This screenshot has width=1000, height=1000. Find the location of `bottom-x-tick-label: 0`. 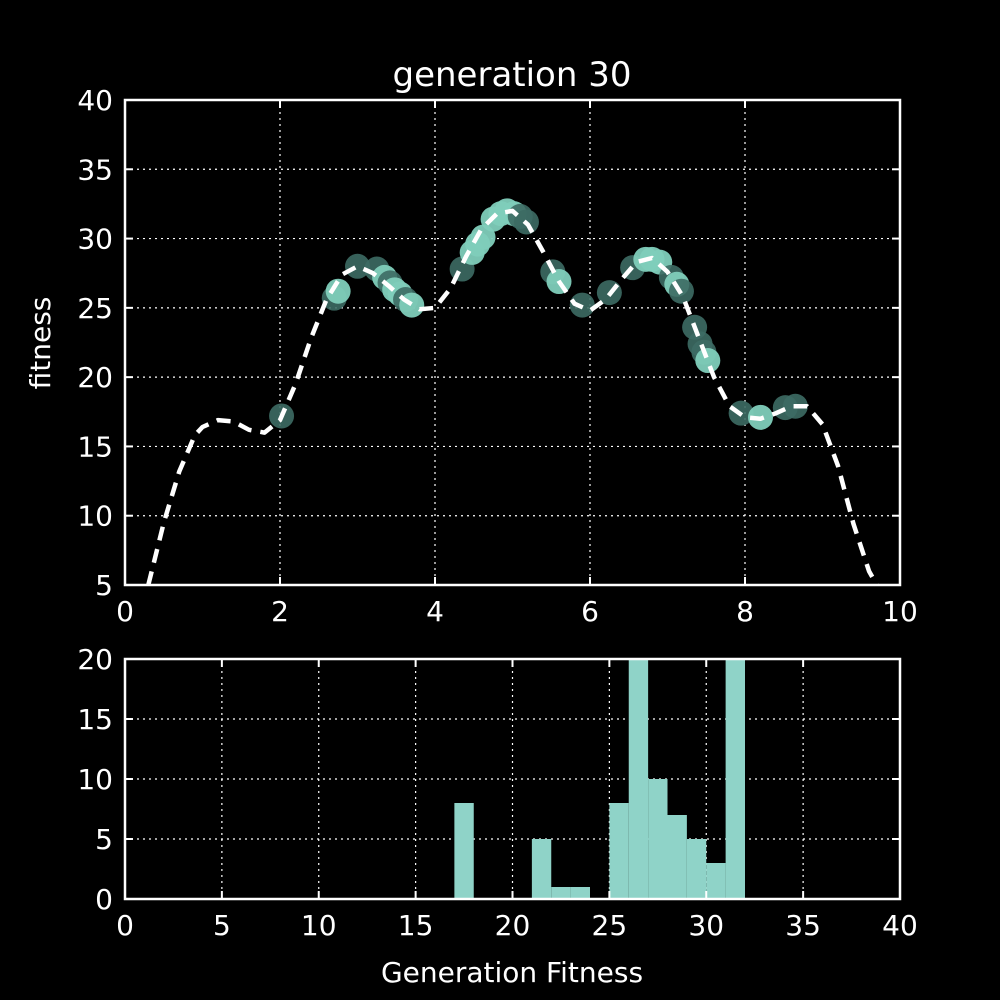

bottom-x-tick-label: 0 is located at coordinates (125, 925).